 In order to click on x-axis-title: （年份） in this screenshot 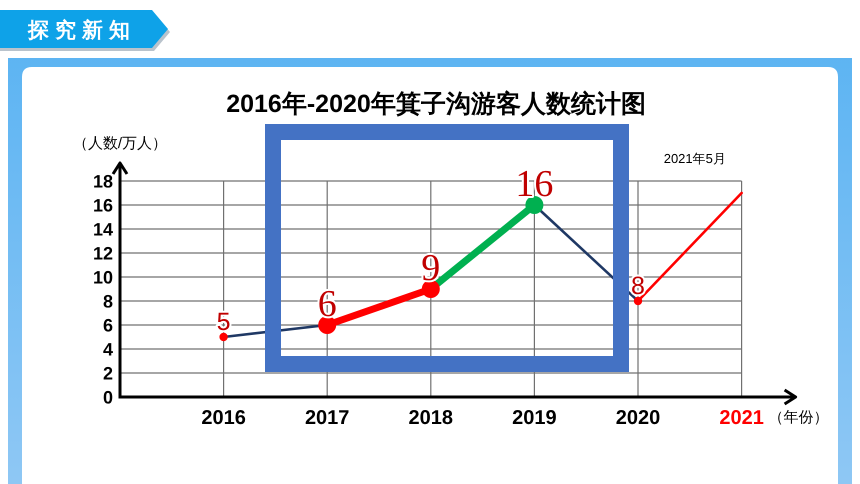, I will do `click(798, 417)`.